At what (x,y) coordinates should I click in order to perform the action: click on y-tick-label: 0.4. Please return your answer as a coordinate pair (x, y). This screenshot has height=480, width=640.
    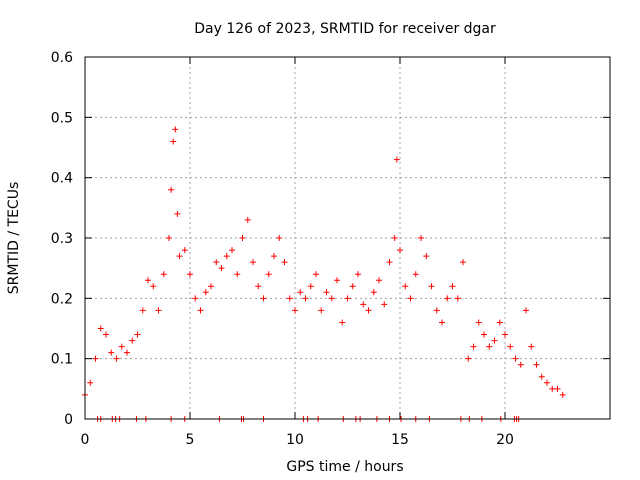
    Looking at the image, I should click on (62, 179).